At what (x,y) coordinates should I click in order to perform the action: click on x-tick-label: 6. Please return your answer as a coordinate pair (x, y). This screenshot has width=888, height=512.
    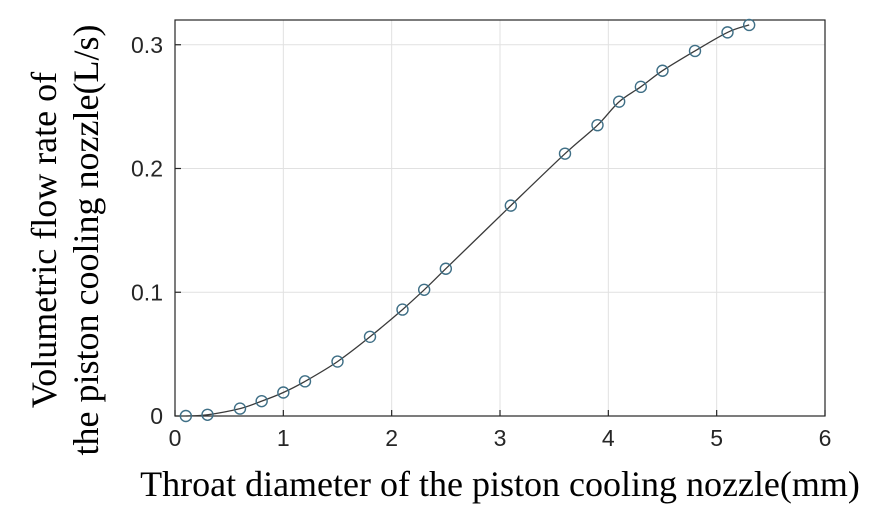
    Looking at the image, I should click on (825, 438).